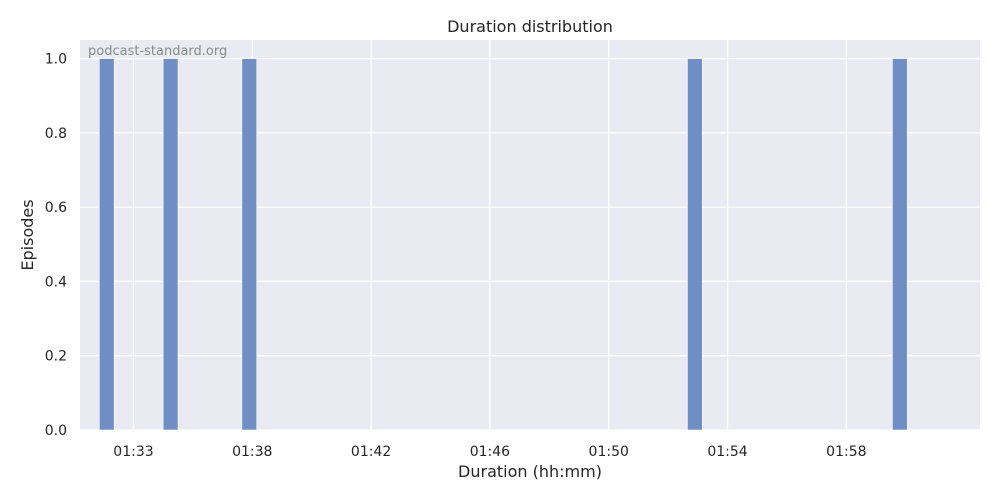 This screenshot has height=500, width=1000. Describe the element at coordinates (157, 51) in the screenshot. I see `watermark-text: podcast-standard.org` at that location.